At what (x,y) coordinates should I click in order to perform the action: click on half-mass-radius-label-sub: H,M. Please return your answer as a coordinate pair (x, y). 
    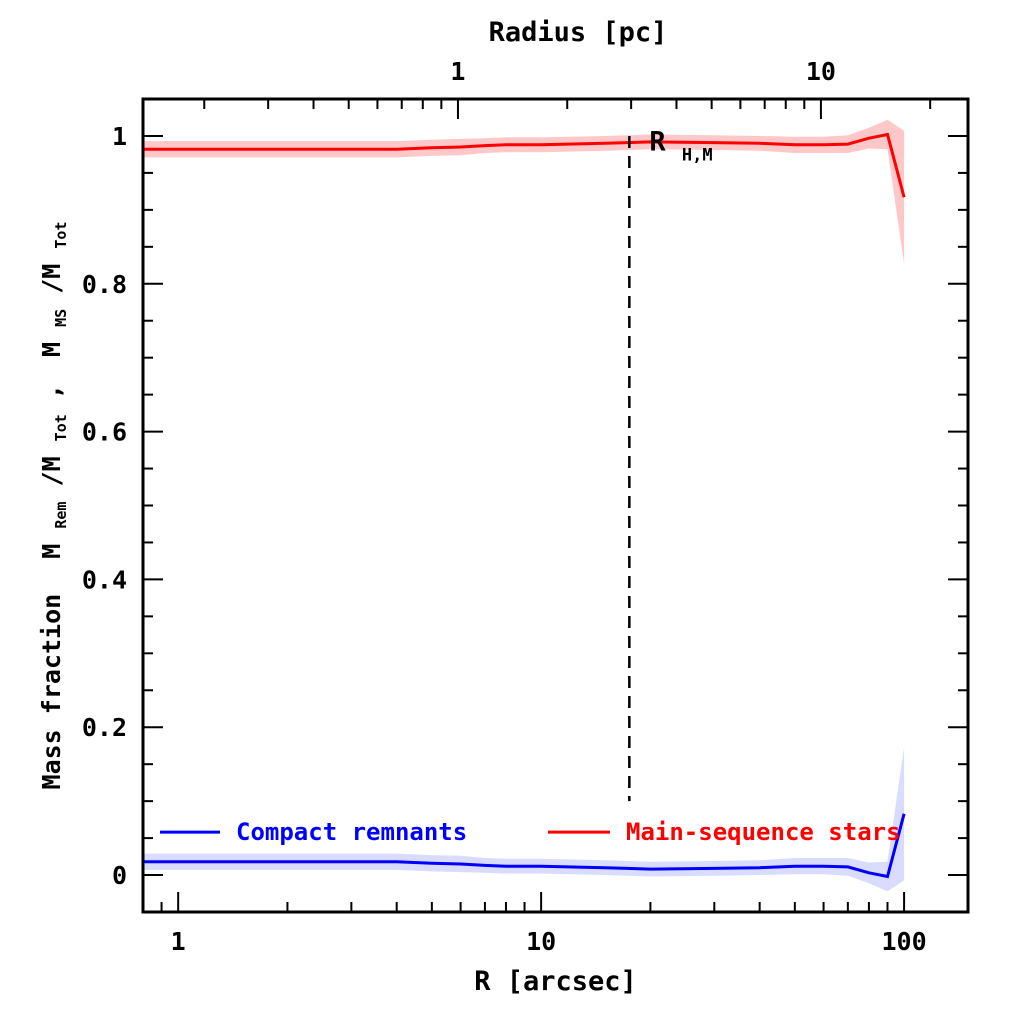
    Looking at the image, I should click on (697, 156).